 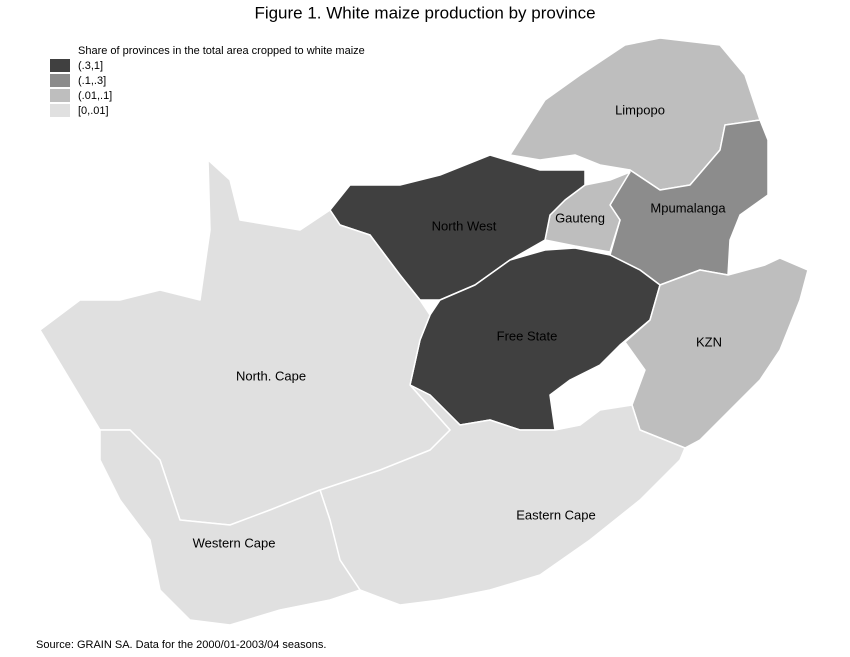 I want to click on province-label: Mpumalanga, so click(x=688, y=207).